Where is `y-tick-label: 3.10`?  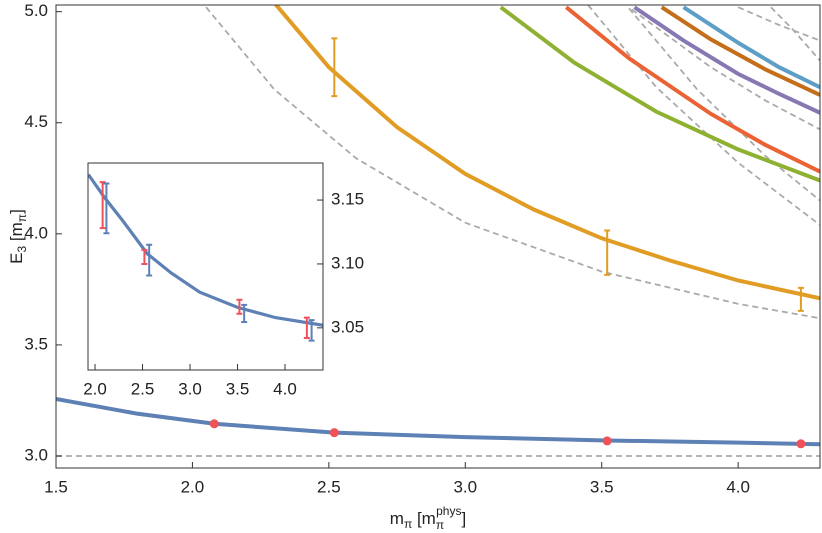 y-tick-label: 3.10 is located at coordinates (347, 262).